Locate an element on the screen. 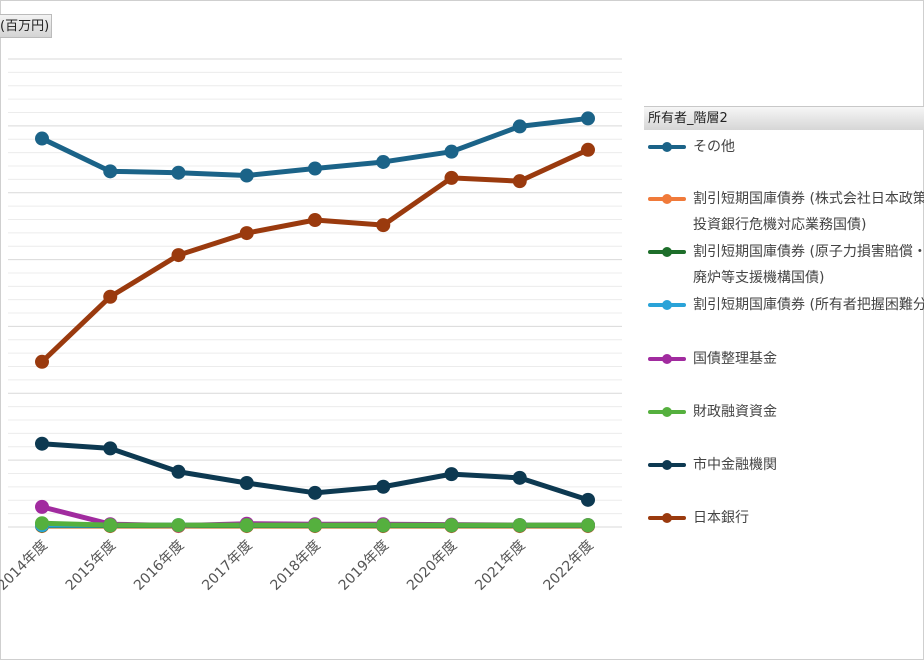  x-tick-label: 2021年度 is located at coordinates (500, 566).